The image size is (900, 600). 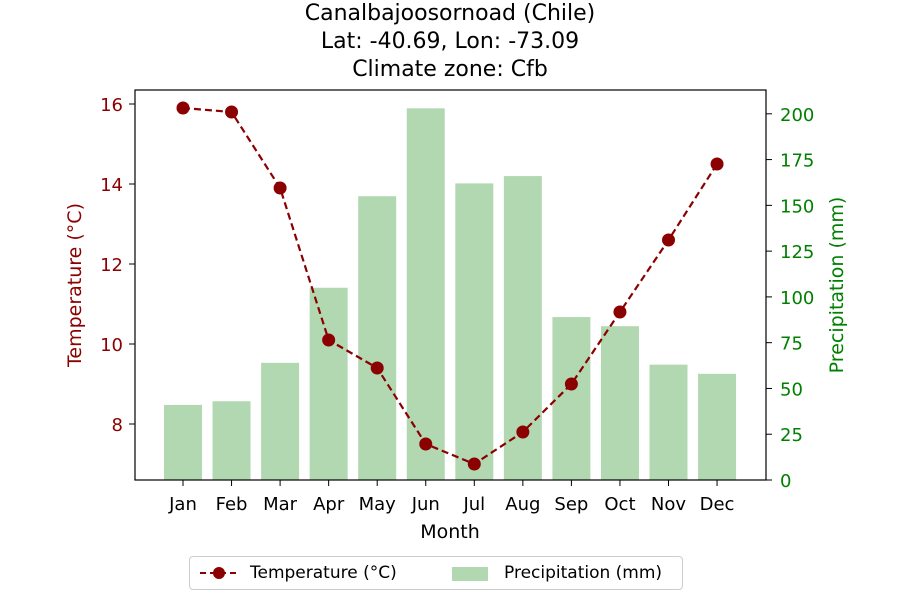 What do you see at coordinates (436, 573) in the screenshot?
I see `legend: Temperature (°C) Precipitation (mm)` at bounding box center [436, 573].